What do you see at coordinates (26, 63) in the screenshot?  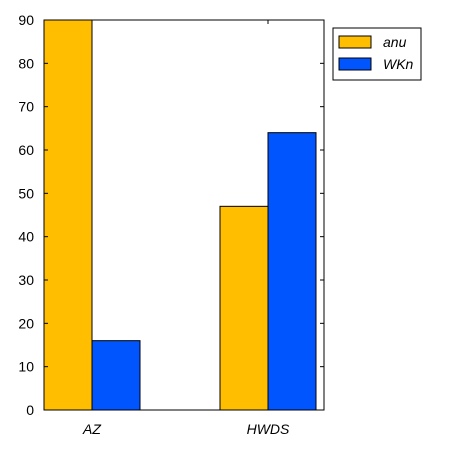 I see `y-tick-label-80: 80` at bounding box center [26, 63].